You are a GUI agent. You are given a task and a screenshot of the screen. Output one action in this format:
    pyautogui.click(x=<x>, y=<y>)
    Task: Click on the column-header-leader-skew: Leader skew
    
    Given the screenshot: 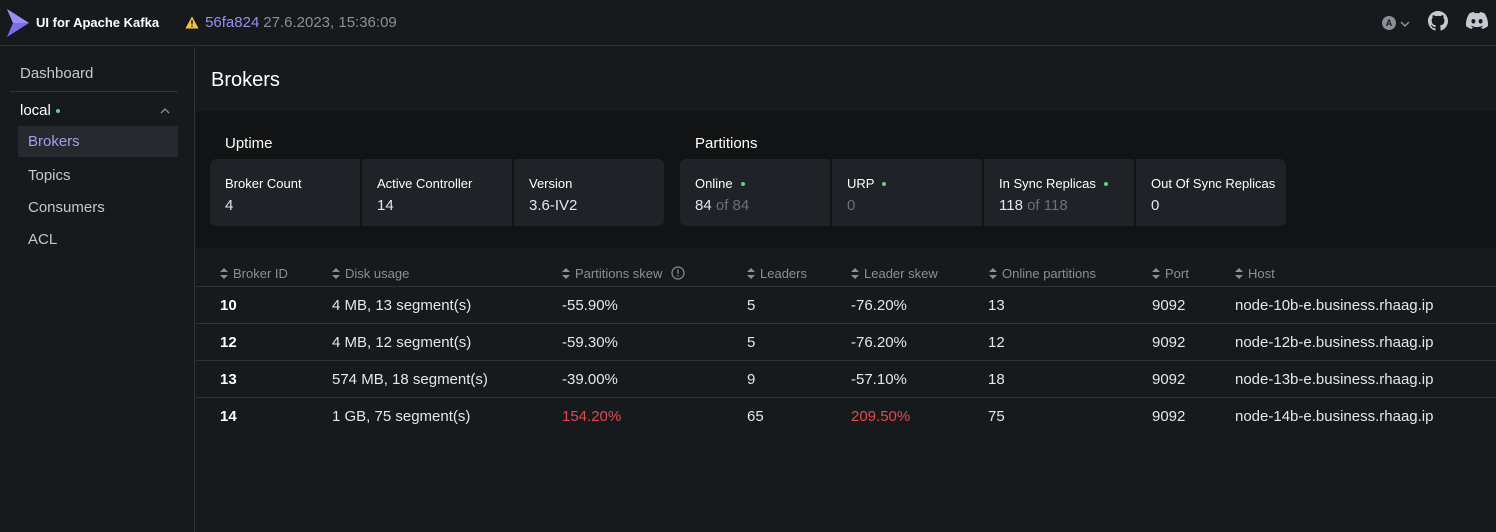 What is the action you would take?
    pyautogui.click(x=894, y=273)
    